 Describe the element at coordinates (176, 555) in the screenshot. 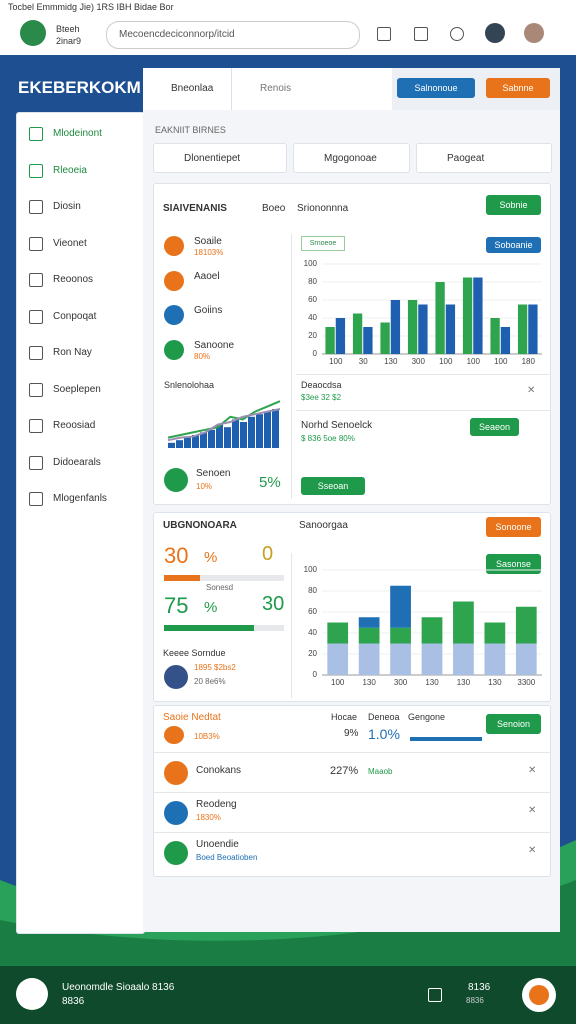

I see `metric-value: 30` at that location.